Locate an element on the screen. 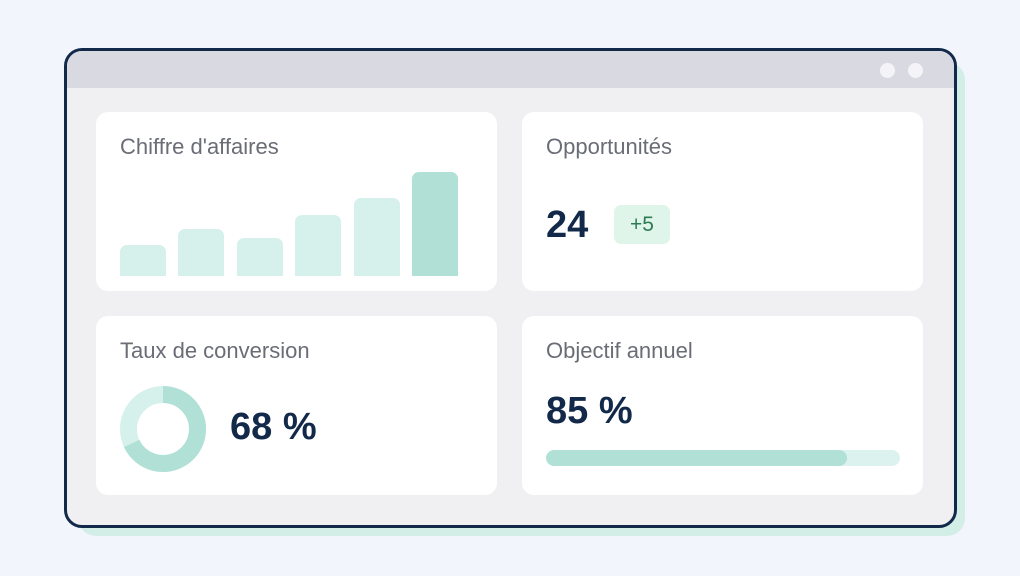 This screenshot has height=576, width=1020. opportunities-delta-badge: +5 is located at coordinates (642, 224).